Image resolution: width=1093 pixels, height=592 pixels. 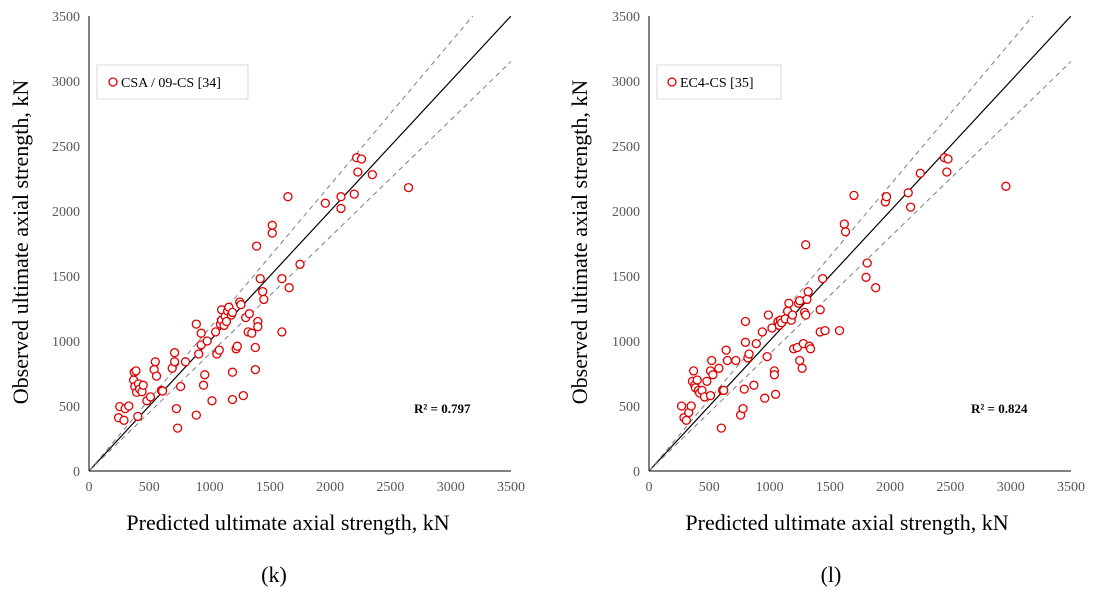 What do you see at coordinates (113, 82) in the screenshot?
I see `legend-marker` at bounding box center [113, 82].